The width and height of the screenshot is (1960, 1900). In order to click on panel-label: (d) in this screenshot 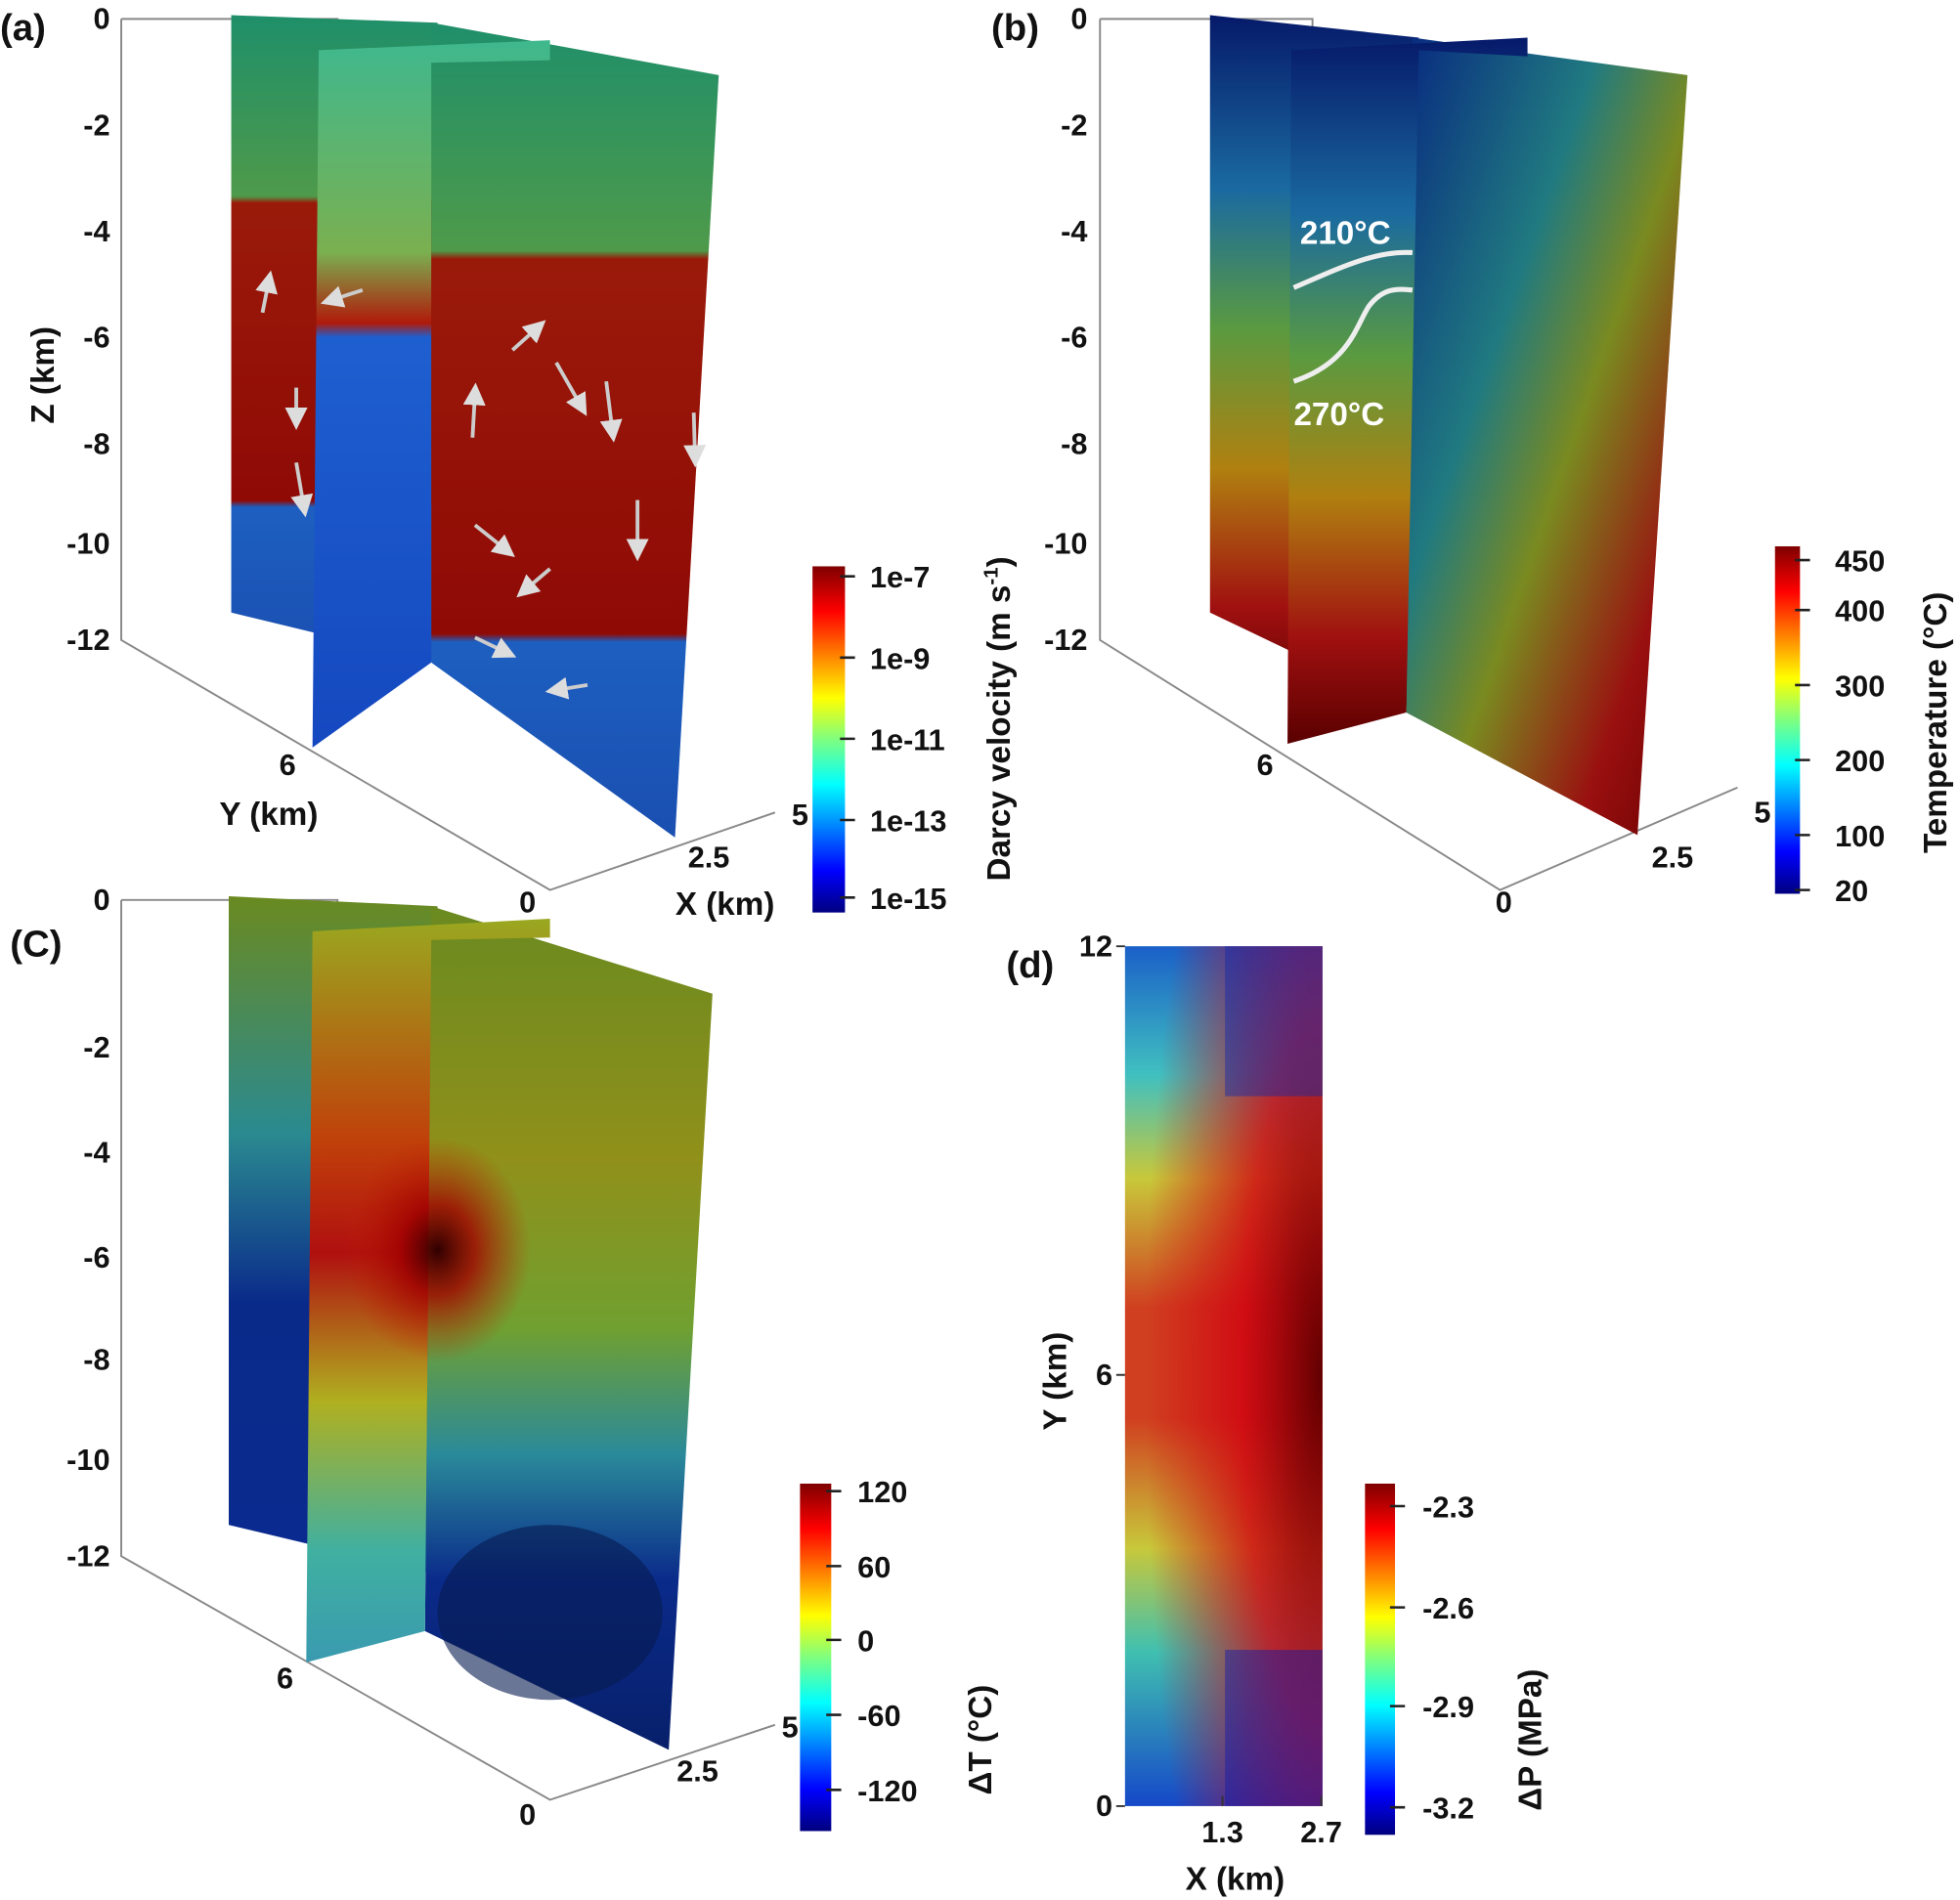, I will do `click(1030, 965)`.